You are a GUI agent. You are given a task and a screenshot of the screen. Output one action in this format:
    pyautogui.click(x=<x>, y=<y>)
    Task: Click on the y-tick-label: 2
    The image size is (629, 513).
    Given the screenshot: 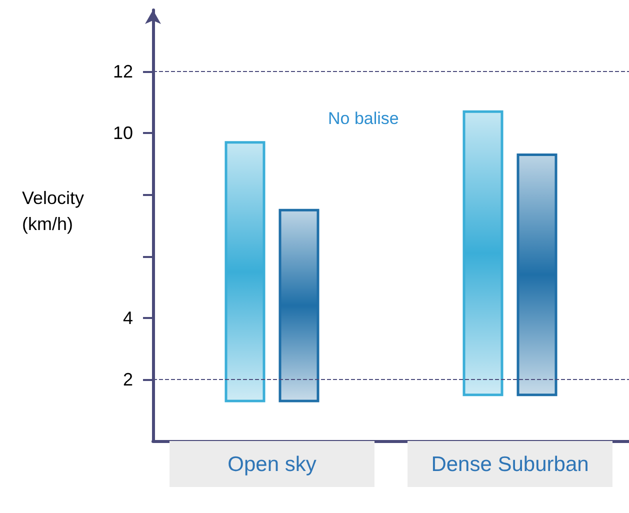 What is the action you would take?
    pyautogui.click(x=127, y=379)
    